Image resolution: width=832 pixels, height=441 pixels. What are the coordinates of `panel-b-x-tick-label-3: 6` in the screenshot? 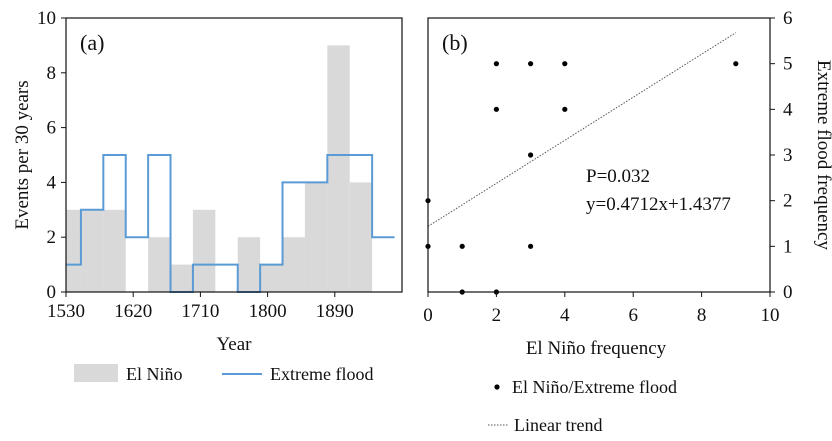 It's located at (633, 315).